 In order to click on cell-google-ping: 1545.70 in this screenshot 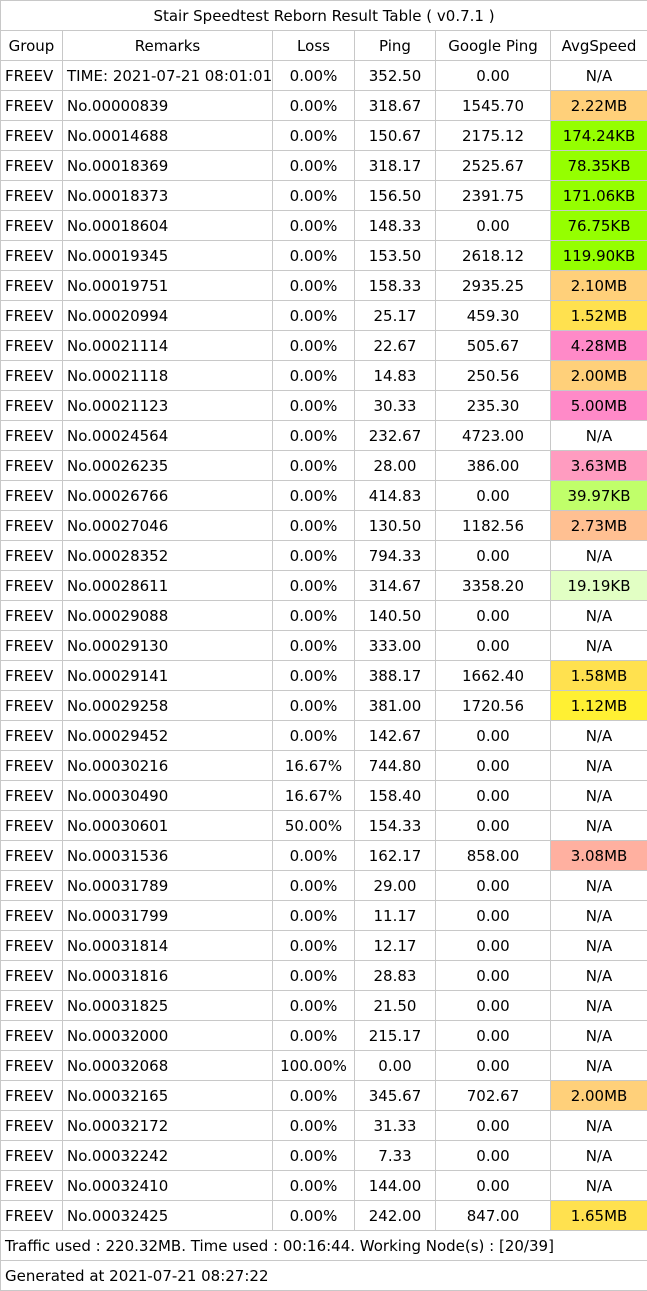, I will do `click(493, 106)`.